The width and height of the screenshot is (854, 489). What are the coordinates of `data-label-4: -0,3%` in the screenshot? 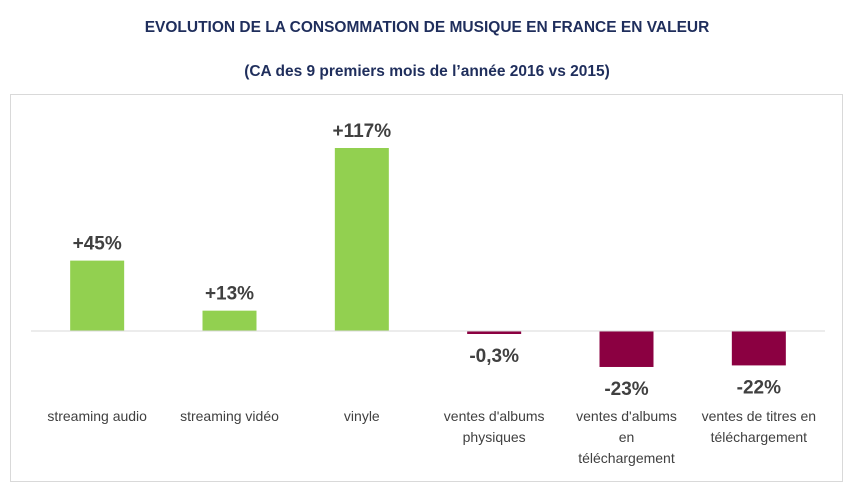 It's located at (494, 356).